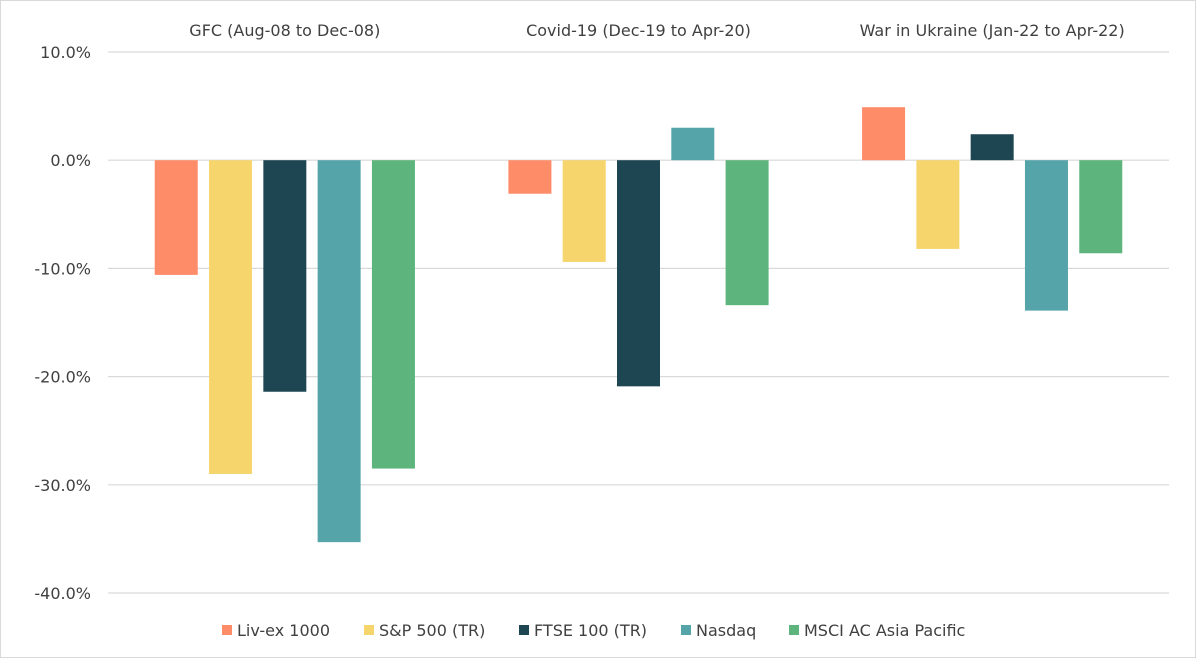 The width and height of the screenshot is (1196, 661). I want to click on y-tick-label: -30.0%, so click(62, 485).